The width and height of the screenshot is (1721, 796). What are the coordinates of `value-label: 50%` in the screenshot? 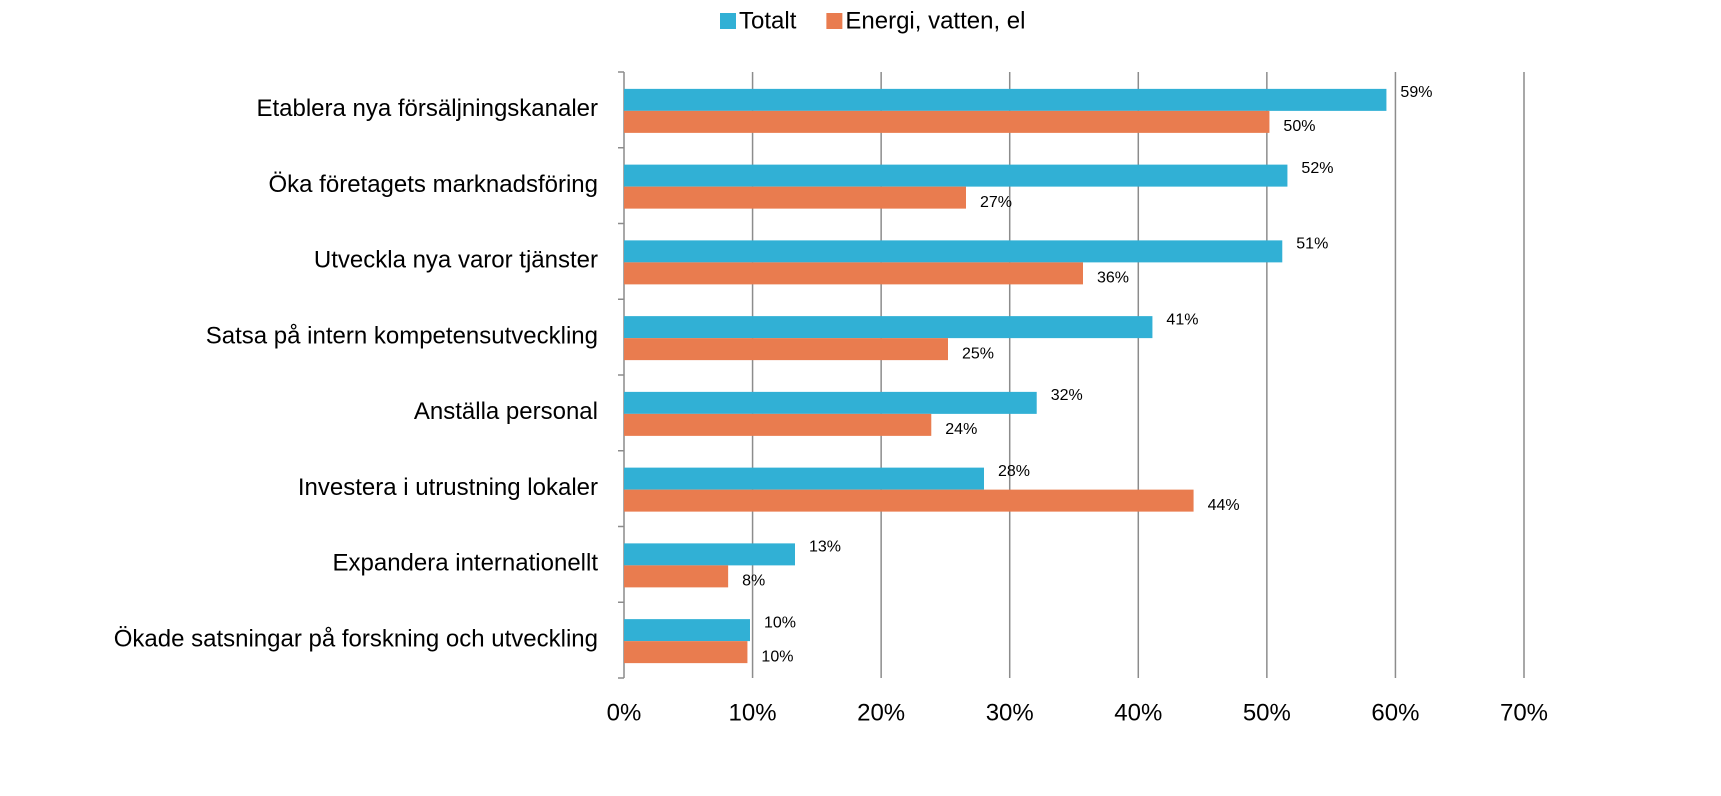 It's located at (1299, 126).